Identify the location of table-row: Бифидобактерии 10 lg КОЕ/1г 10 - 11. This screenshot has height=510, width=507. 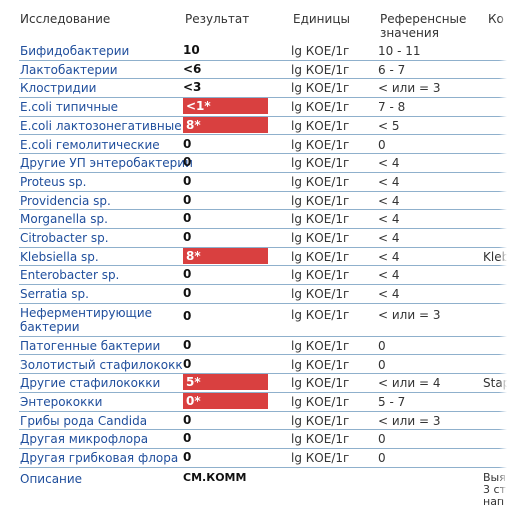
(253, 51).